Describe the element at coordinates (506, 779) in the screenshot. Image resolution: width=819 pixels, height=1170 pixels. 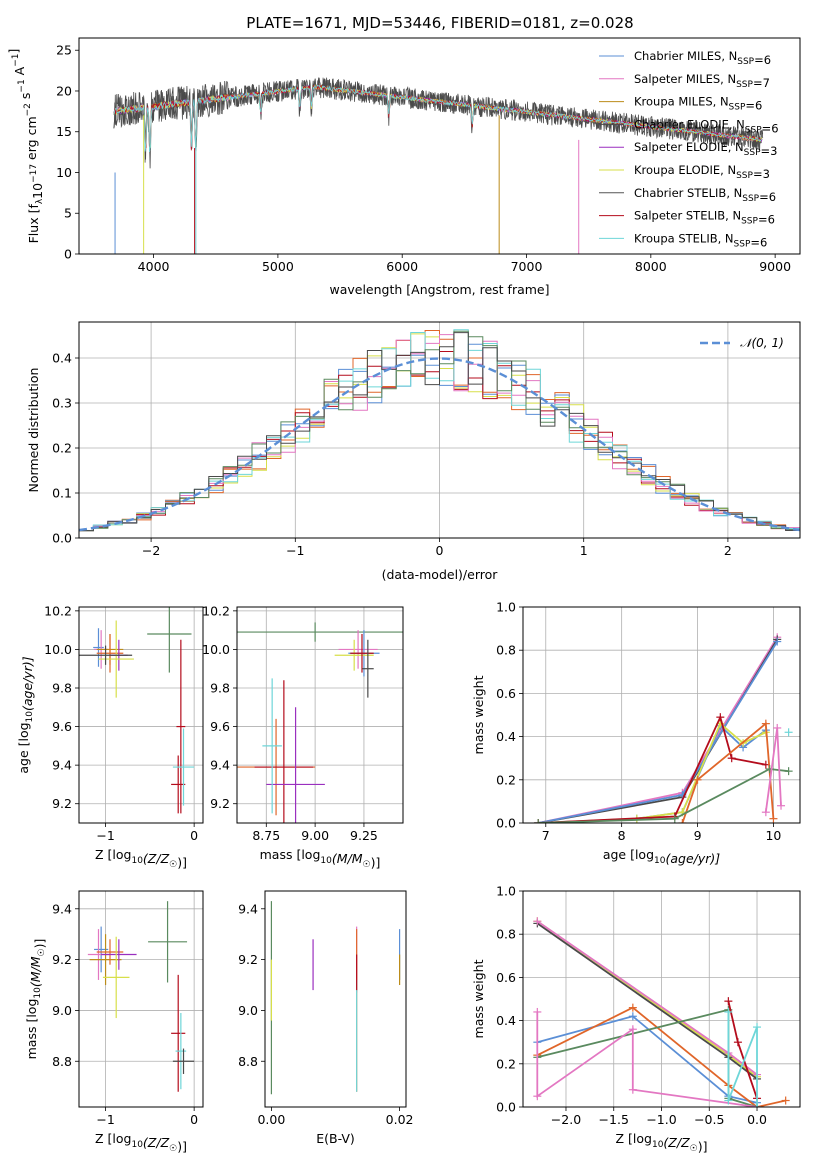
I see `y-tick-label: 0.2` at that location.